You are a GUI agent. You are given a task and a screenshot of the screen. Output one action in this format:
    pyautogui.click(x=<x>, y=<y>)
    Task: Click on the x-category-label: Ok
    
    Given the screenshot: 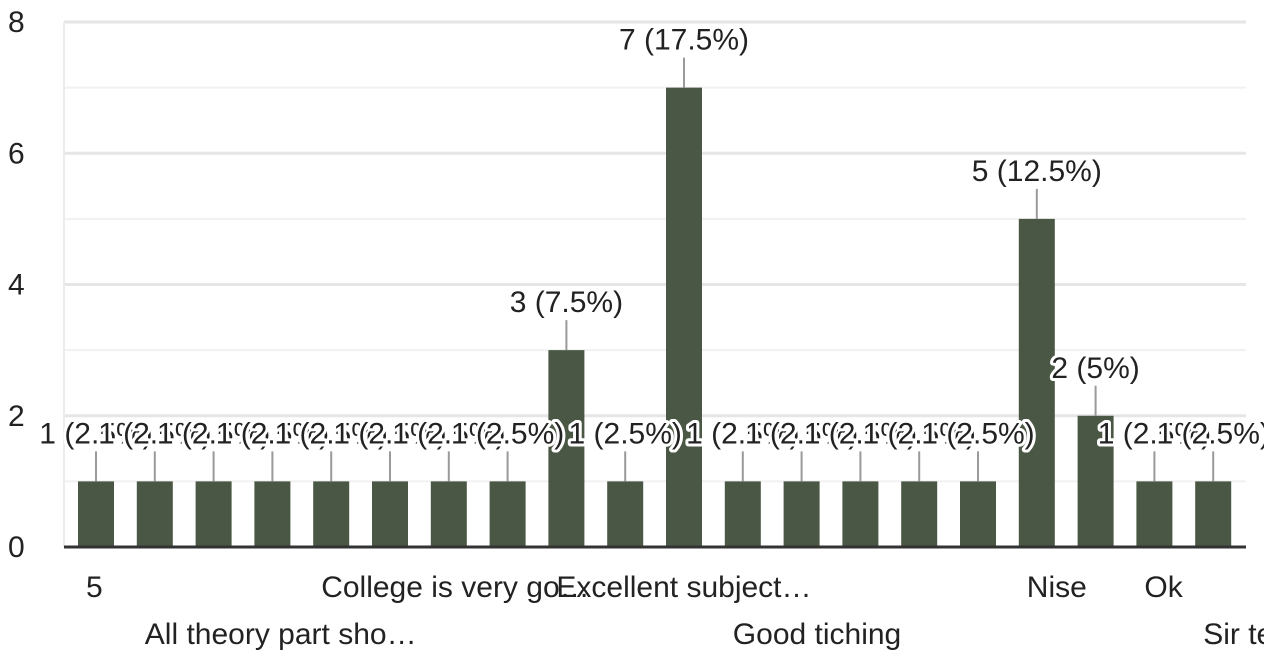 What is the action you would take?
    pyautogui.click(x=1163, y=587)
    